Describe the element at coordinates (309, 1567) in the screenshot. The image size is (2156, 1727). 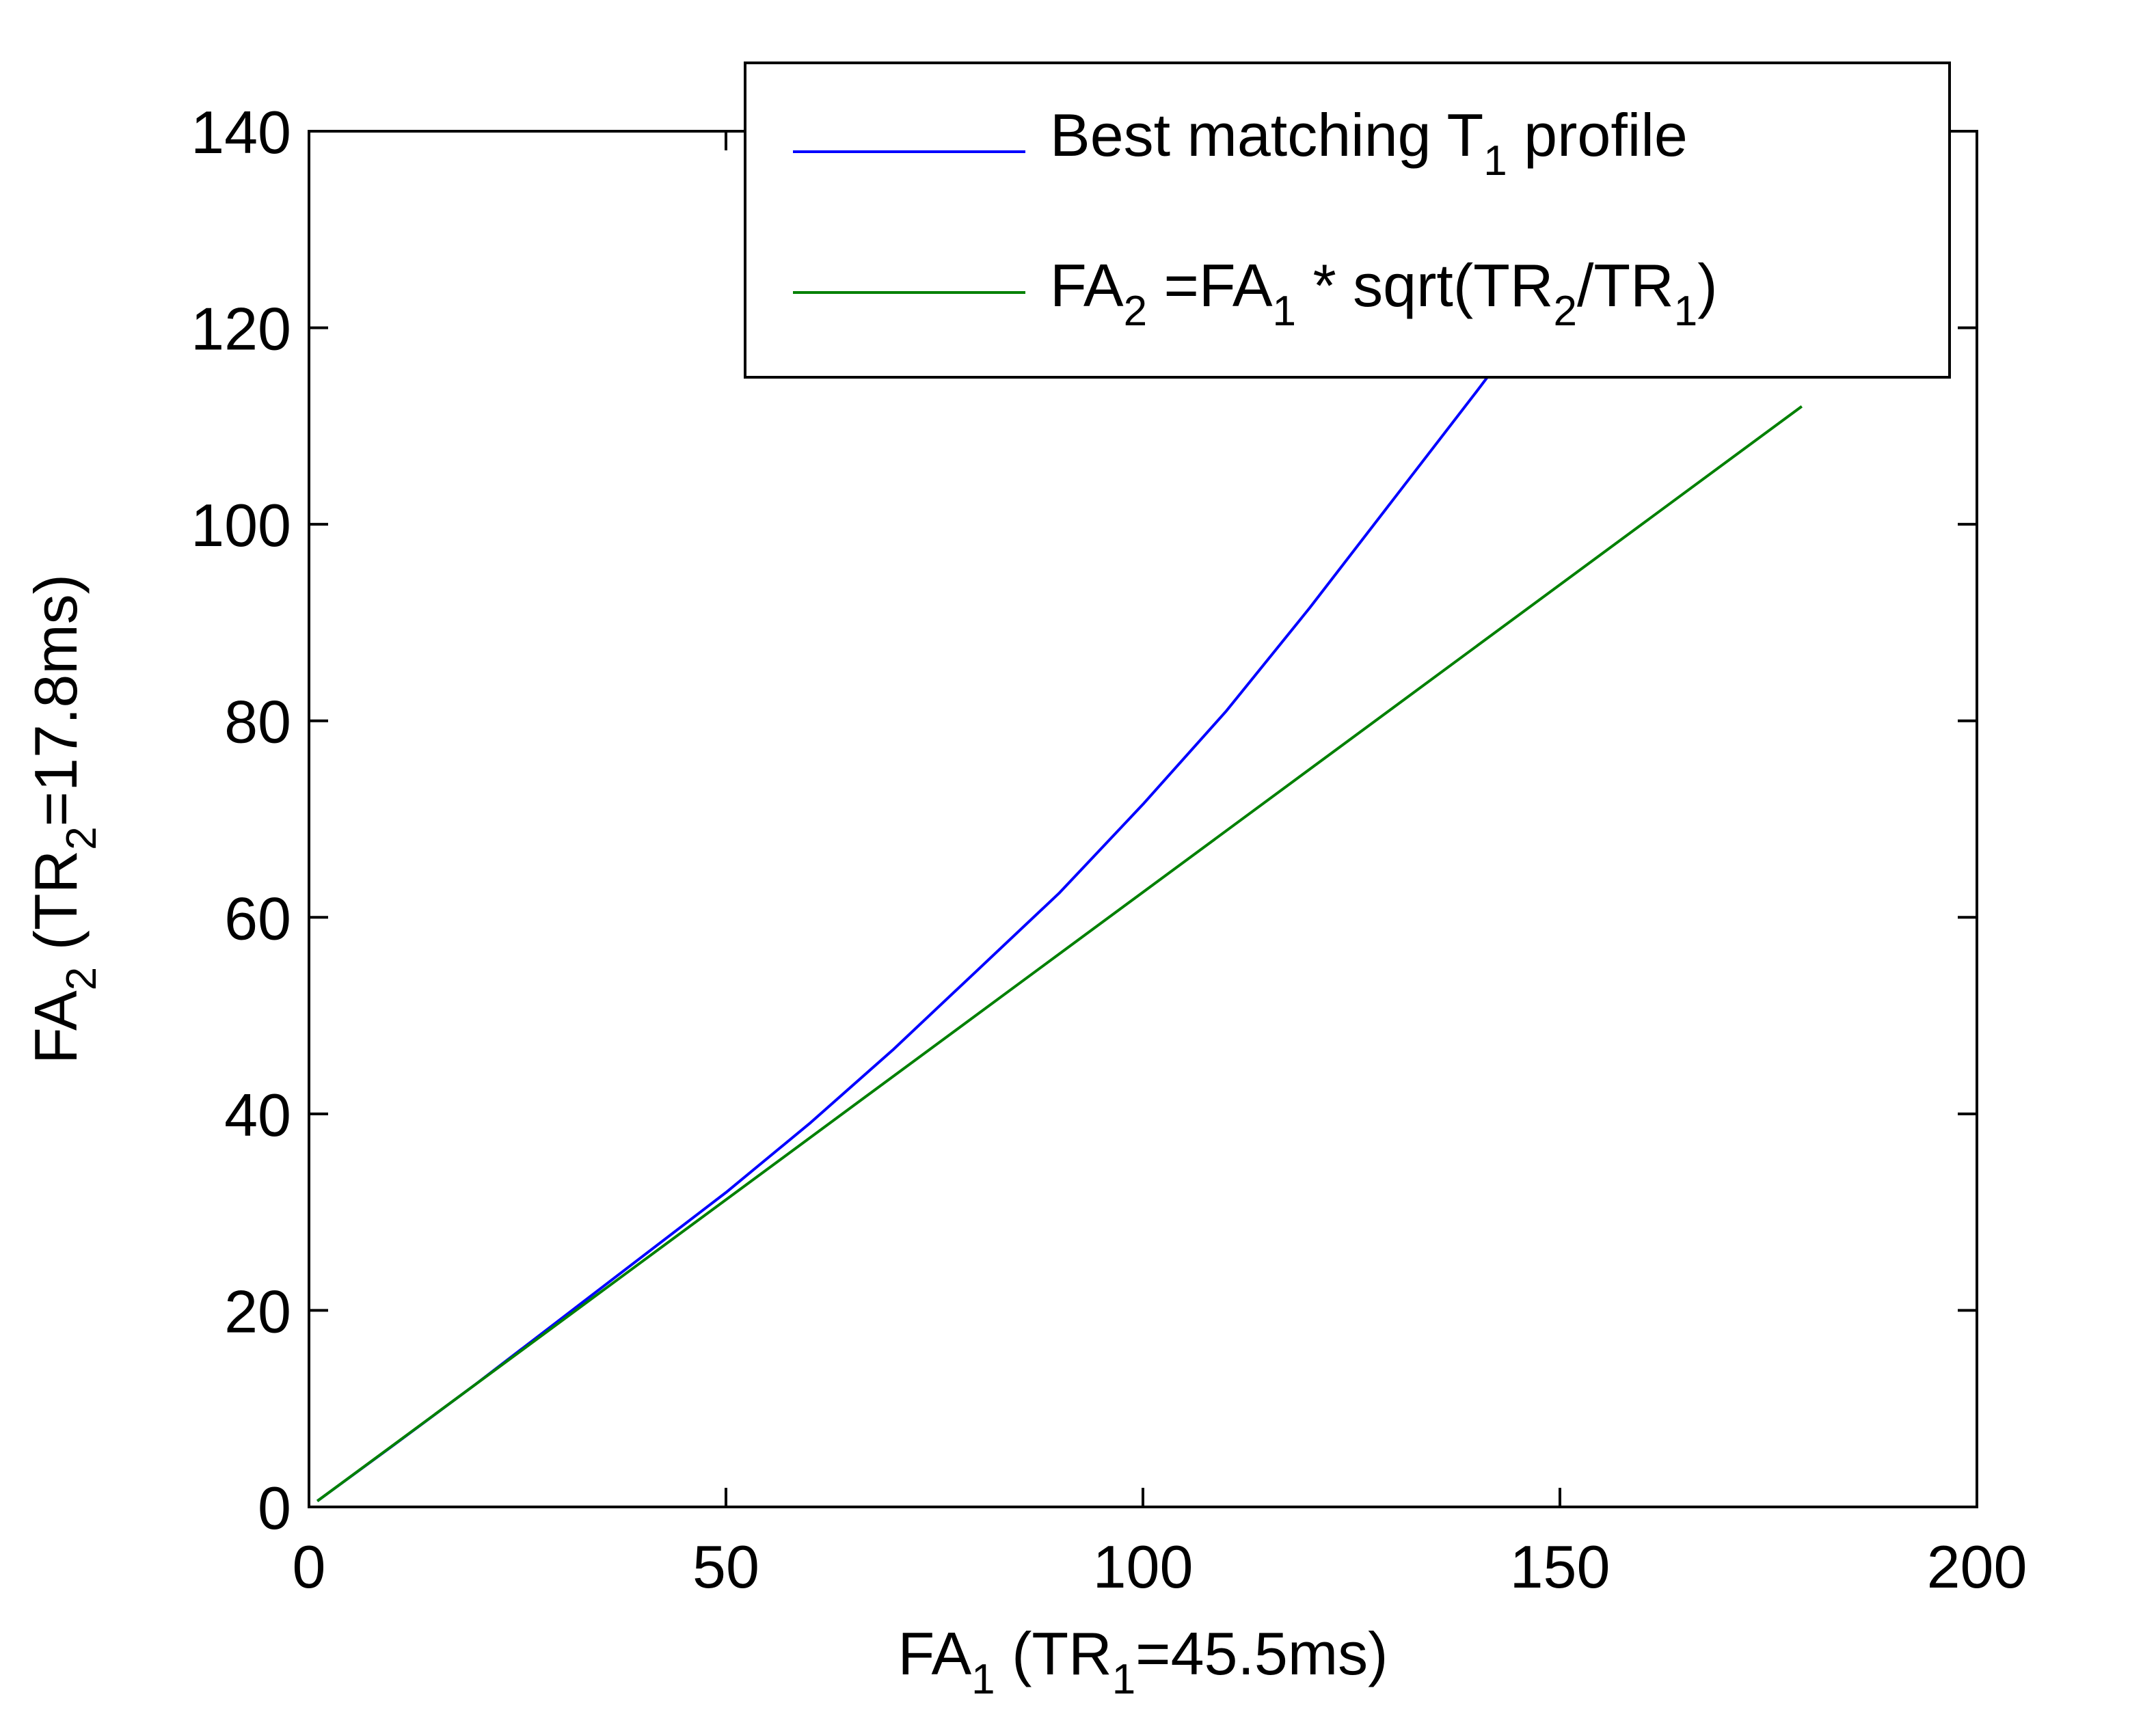
I see `x-tick-label: 0` at that location.